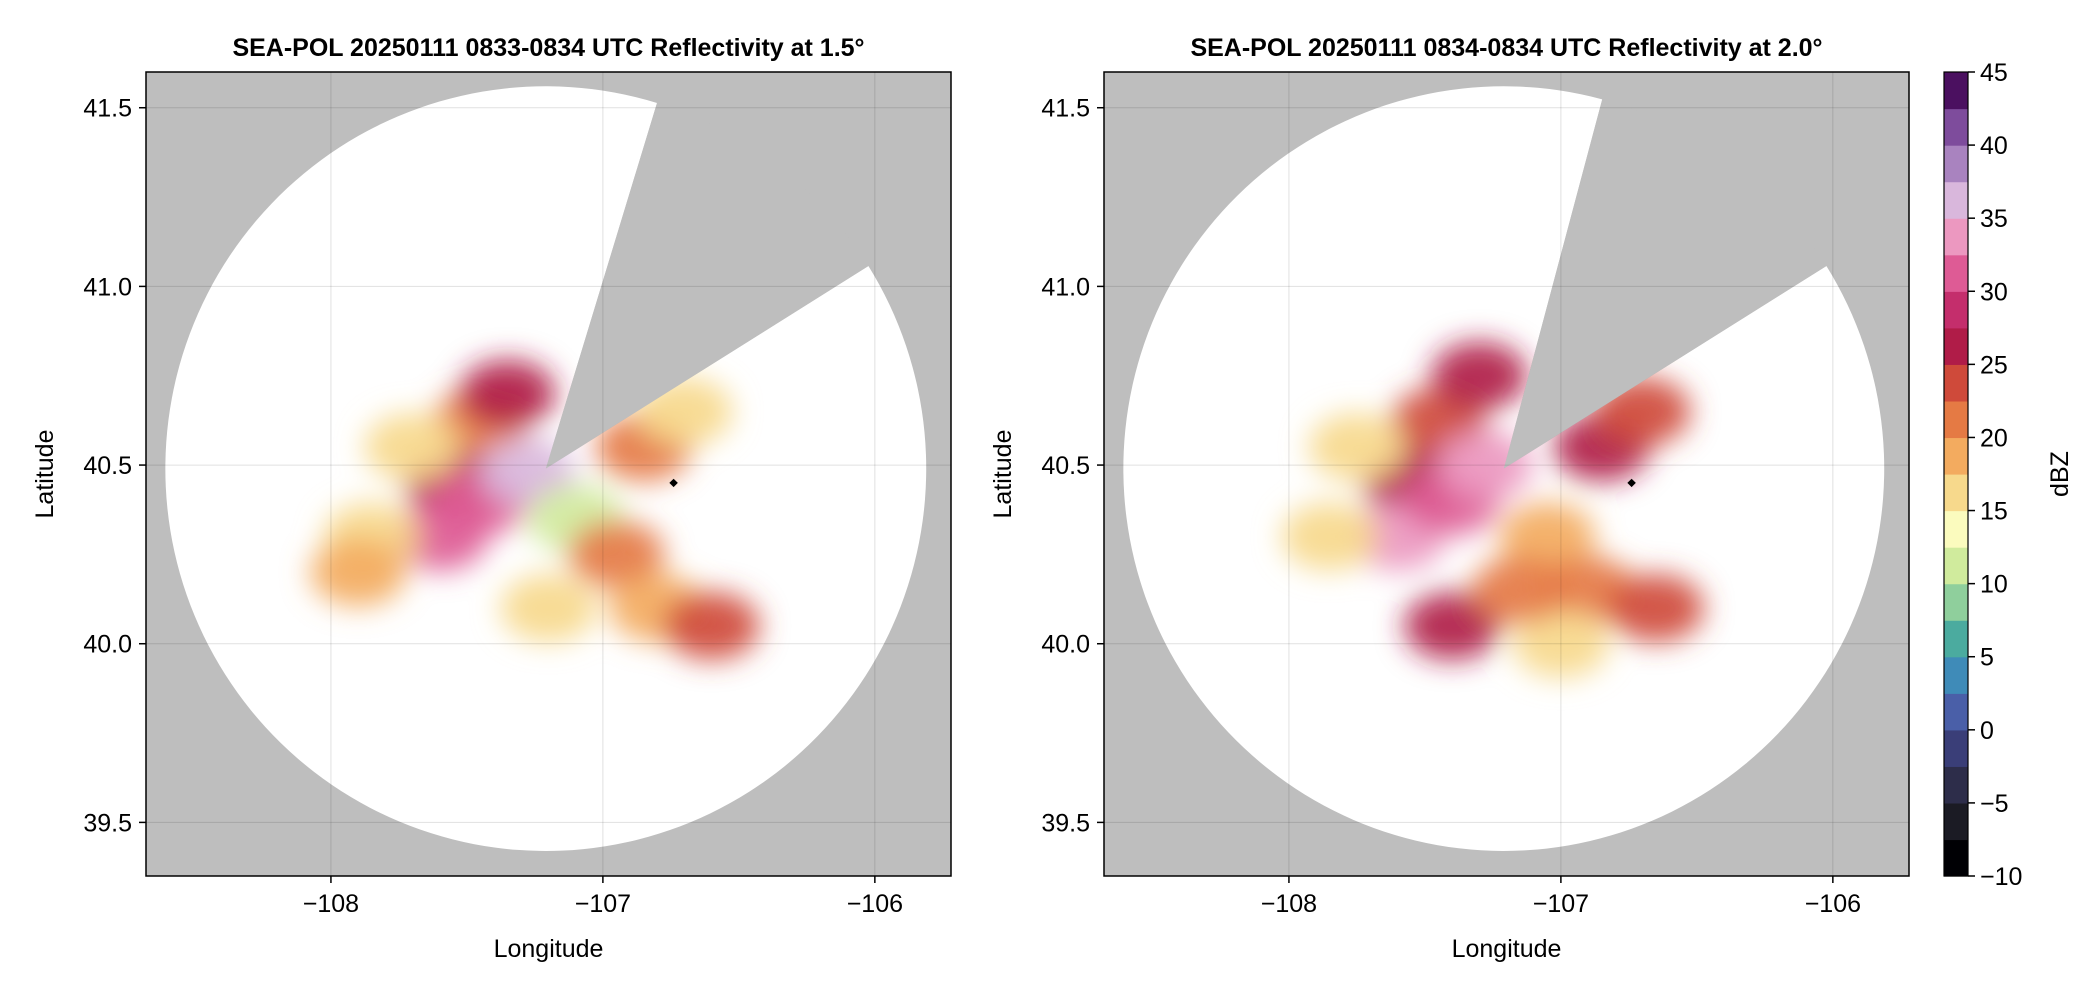  Describe the element at coordinates (1994, 292) in the screenshot. I see `colorbar-tick-label: 30` at that location.